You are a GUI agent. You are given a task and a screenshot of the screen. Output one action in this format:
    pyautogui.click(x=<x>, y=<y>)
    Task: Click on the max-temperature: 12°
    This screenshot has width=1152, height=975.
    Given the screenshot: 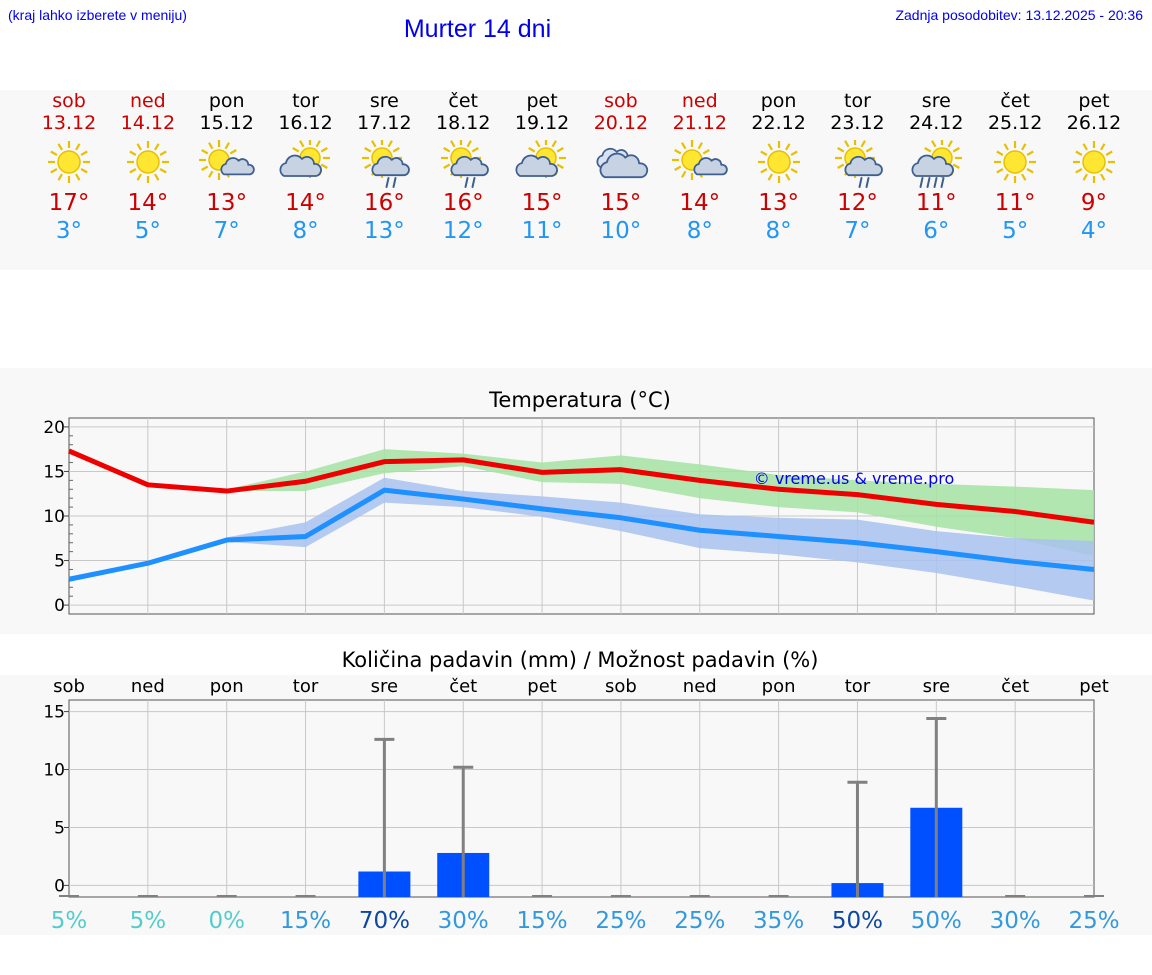 What is the action you would take?
    pyautogui.click(x=857, y=203)
    